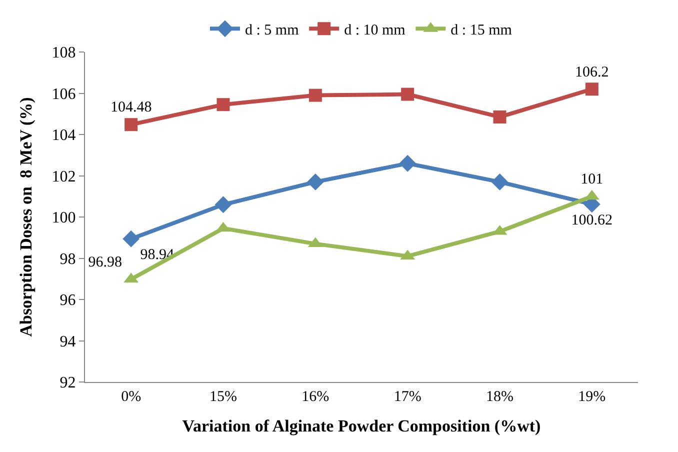 This screenshot has width=678, height=452. I want to click on y-tick-label: 94, so click(68, 341).